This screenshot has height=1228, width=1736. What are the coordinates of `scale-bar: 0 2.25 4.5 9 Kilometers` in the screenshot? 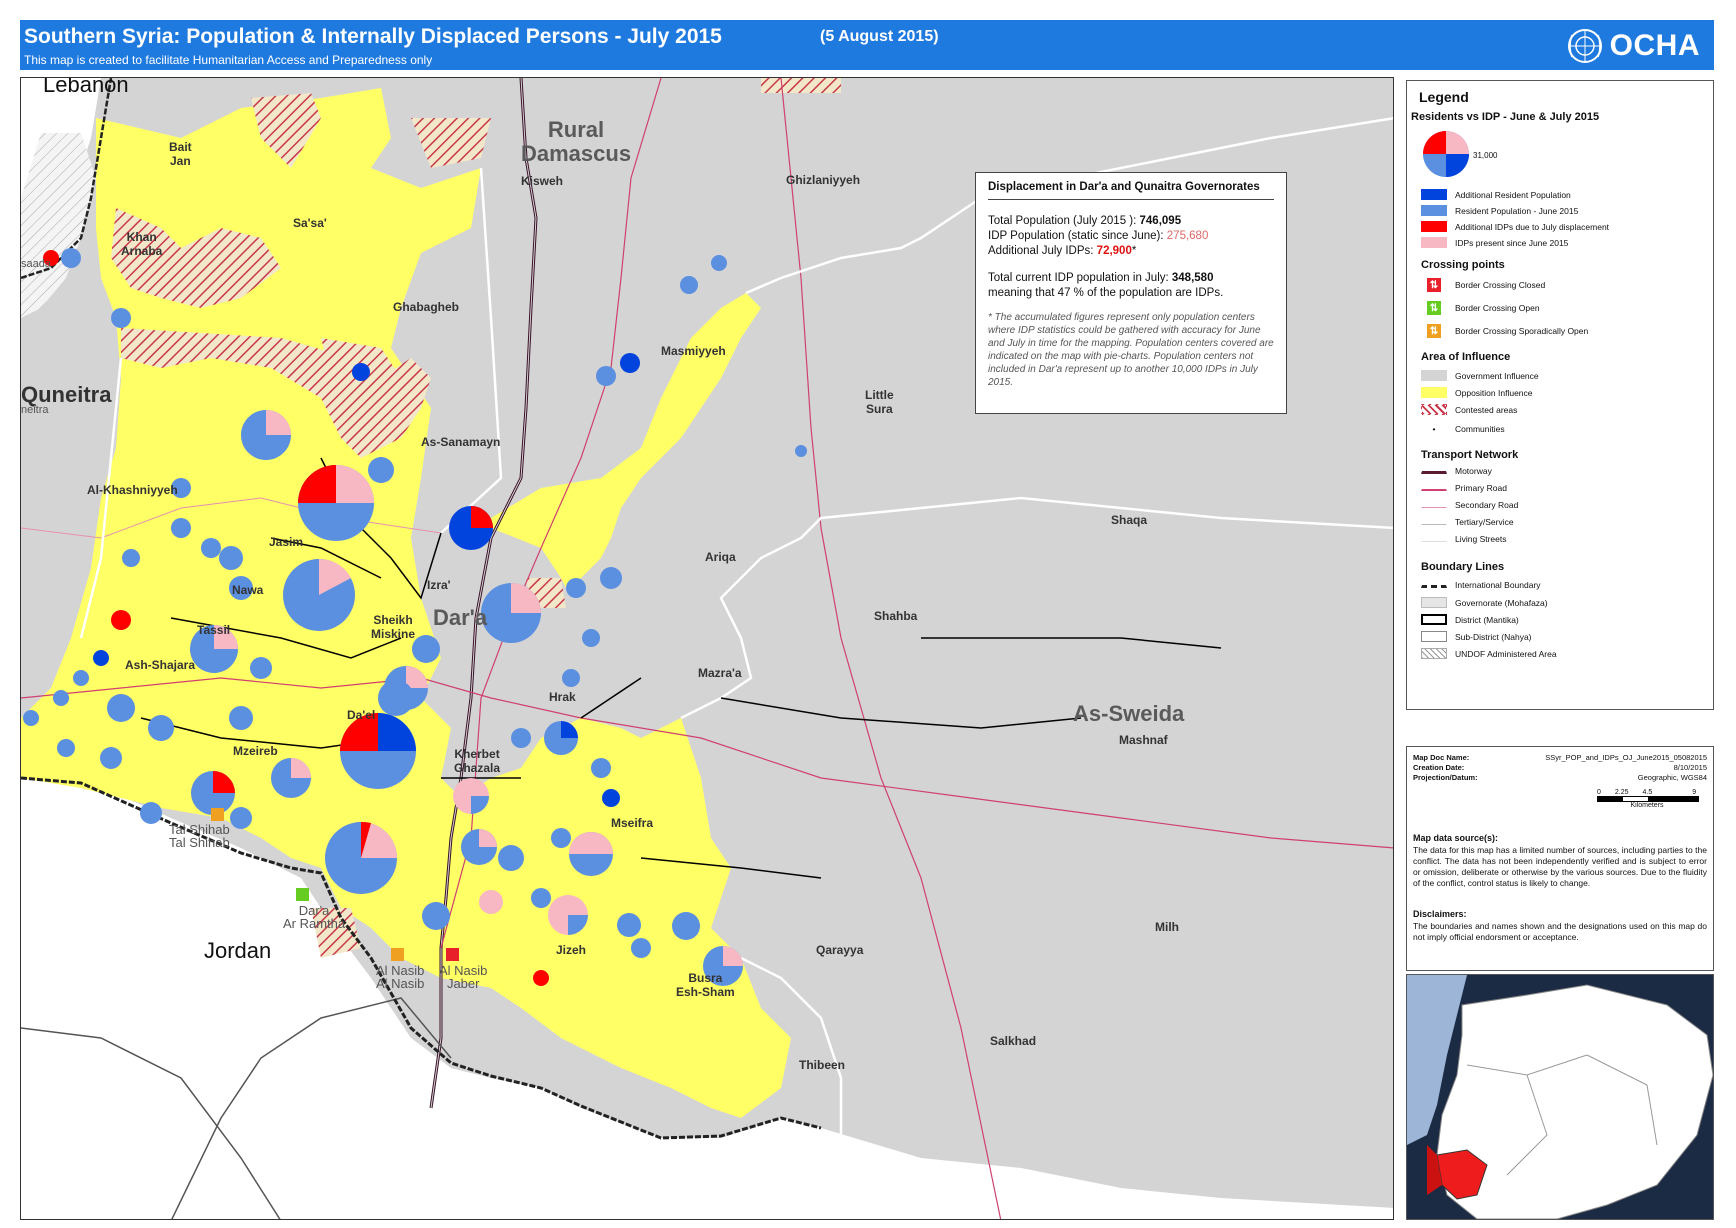 It's located at (1648, 799).